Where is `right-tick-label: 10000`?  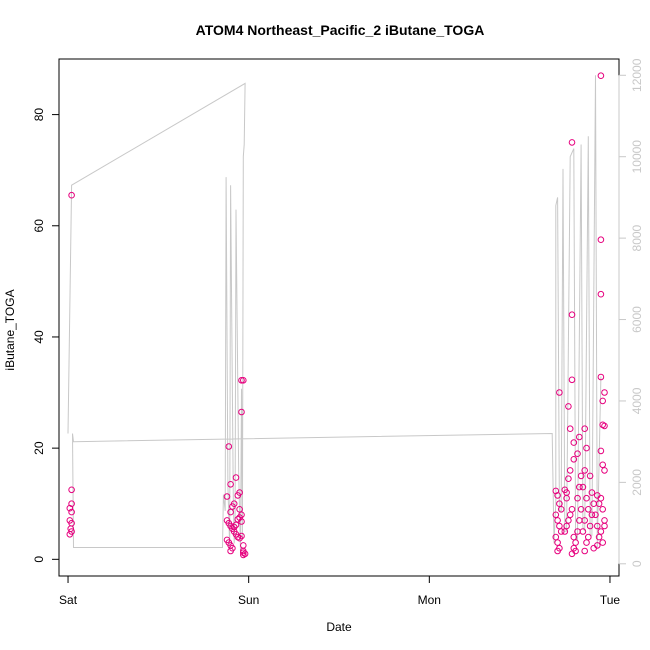 right-tick-label: 10000 is located at coordinates (637, 157).